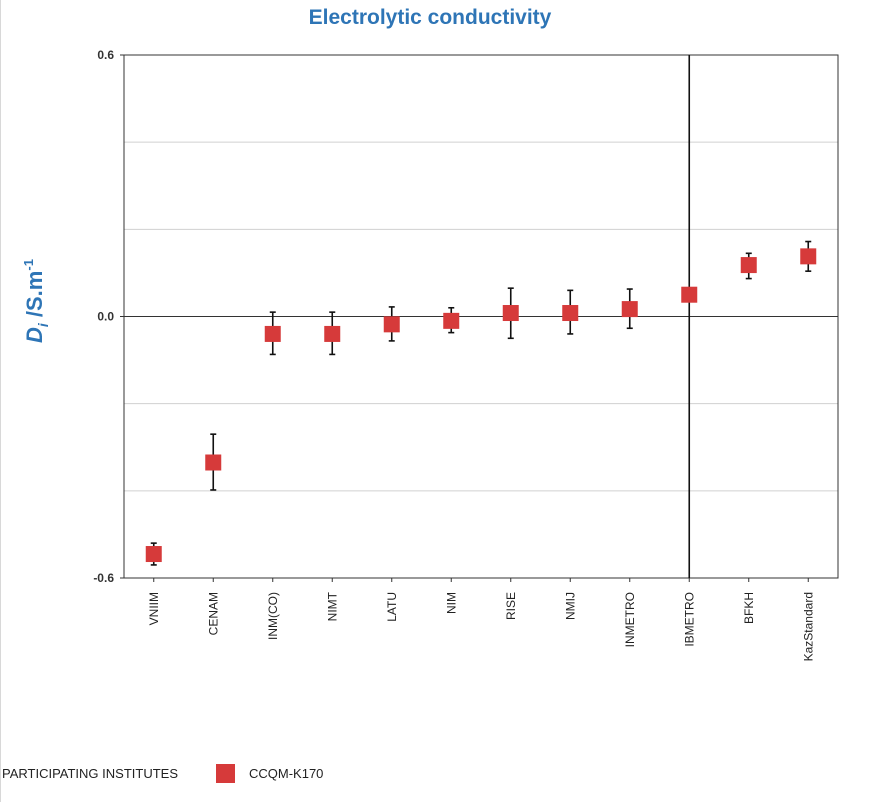  I want to click on x-tick-label: CENAM, so click(213, 613).